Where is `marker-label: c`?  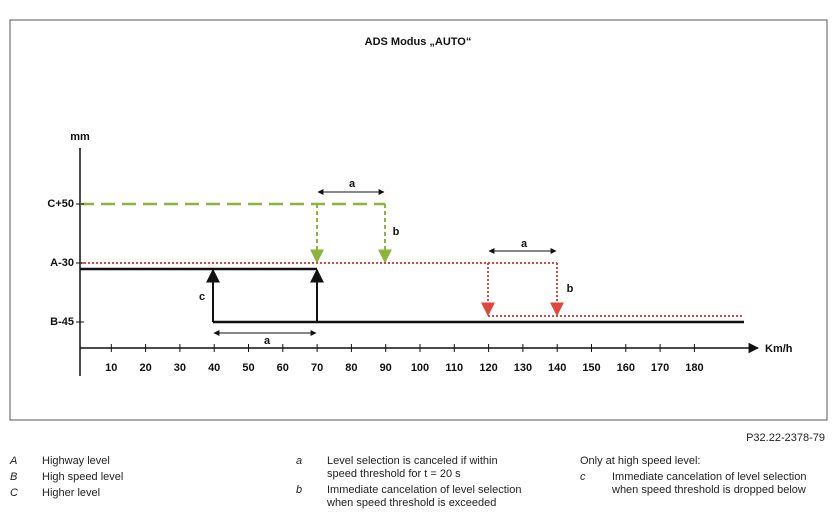 marker-label: c is located at coordinates (202, 297).